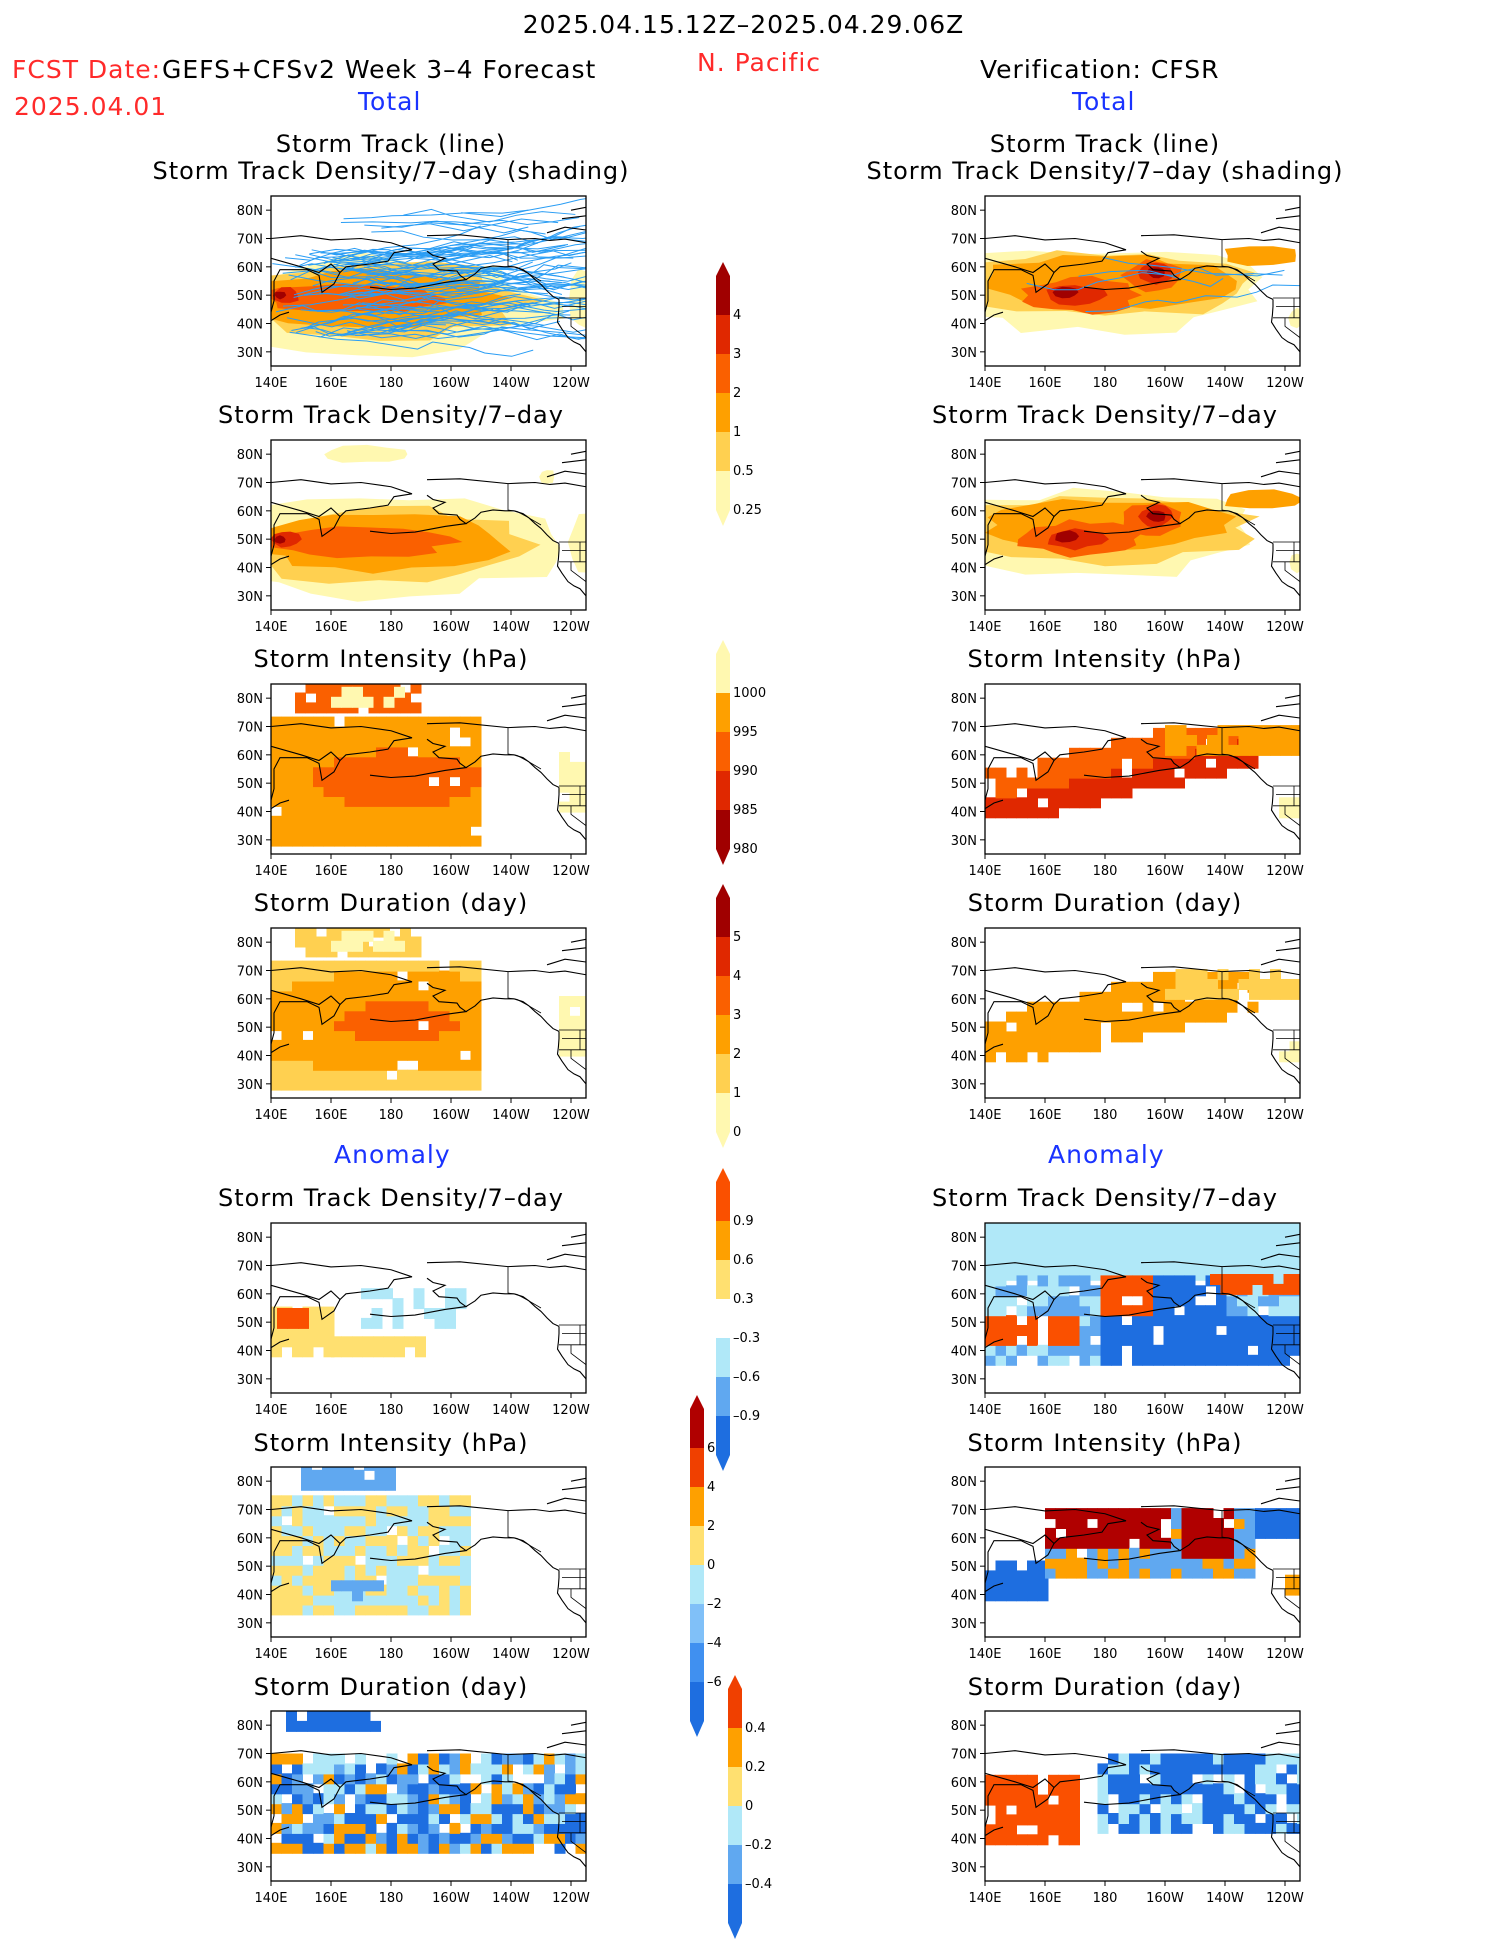  What do you see at coordinates (711, 1448) in the screenshot?
I see `colorbar-label: 6` at bounding box center [711, 1448].